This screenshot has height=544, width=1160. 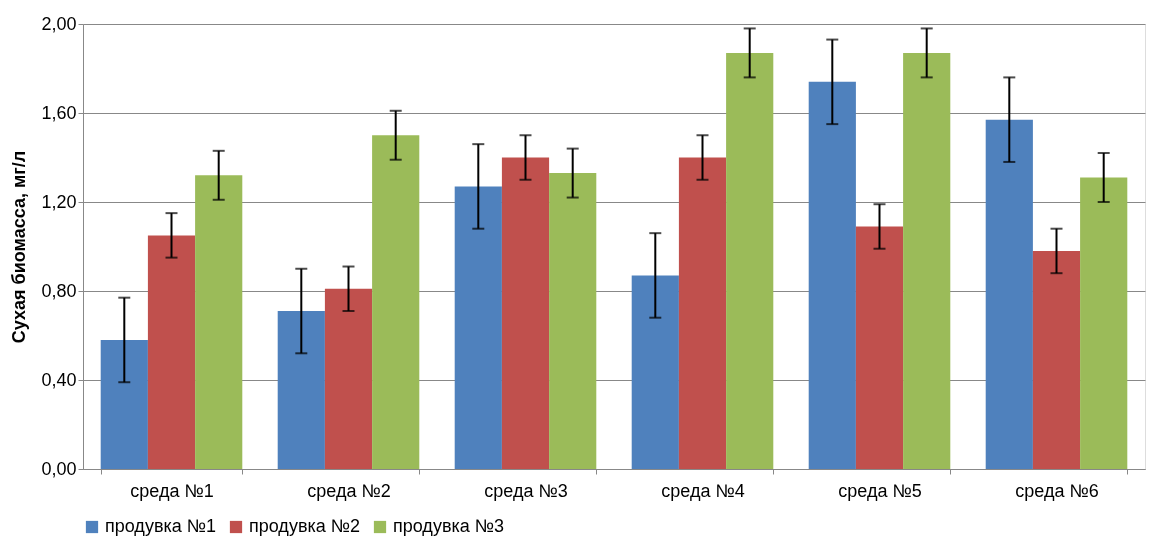 What do you see at coordinates (1057, 490) in the screenshot?
I see `x-tick-label: среда №6` at bounding box center [1057, 490].